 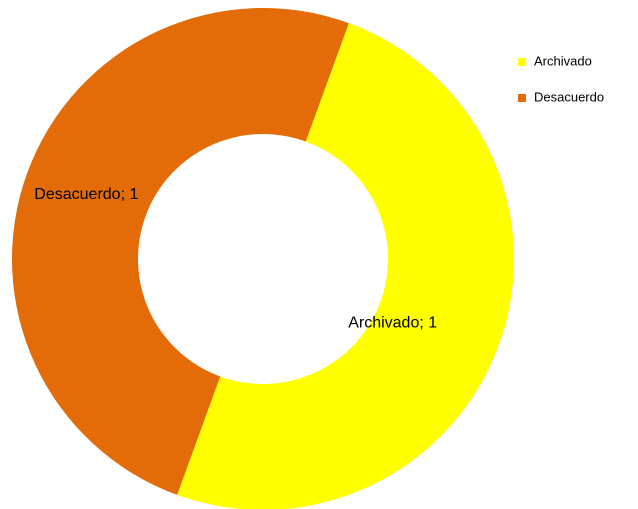 I want to click on legend-label: Archivado, so click(x=563, y=60).